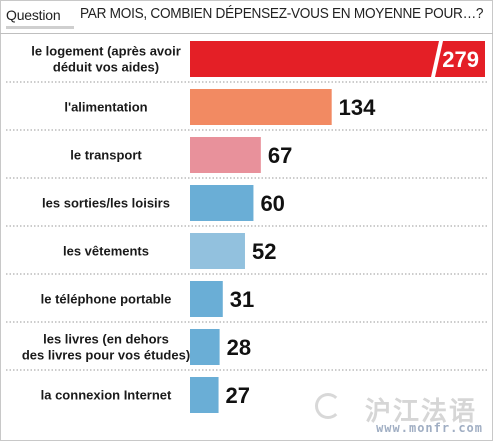 The image size is (493, 441). Describe the element at coordinates (242, 299) in the screenshot. I see `value-label: 31` at that location.